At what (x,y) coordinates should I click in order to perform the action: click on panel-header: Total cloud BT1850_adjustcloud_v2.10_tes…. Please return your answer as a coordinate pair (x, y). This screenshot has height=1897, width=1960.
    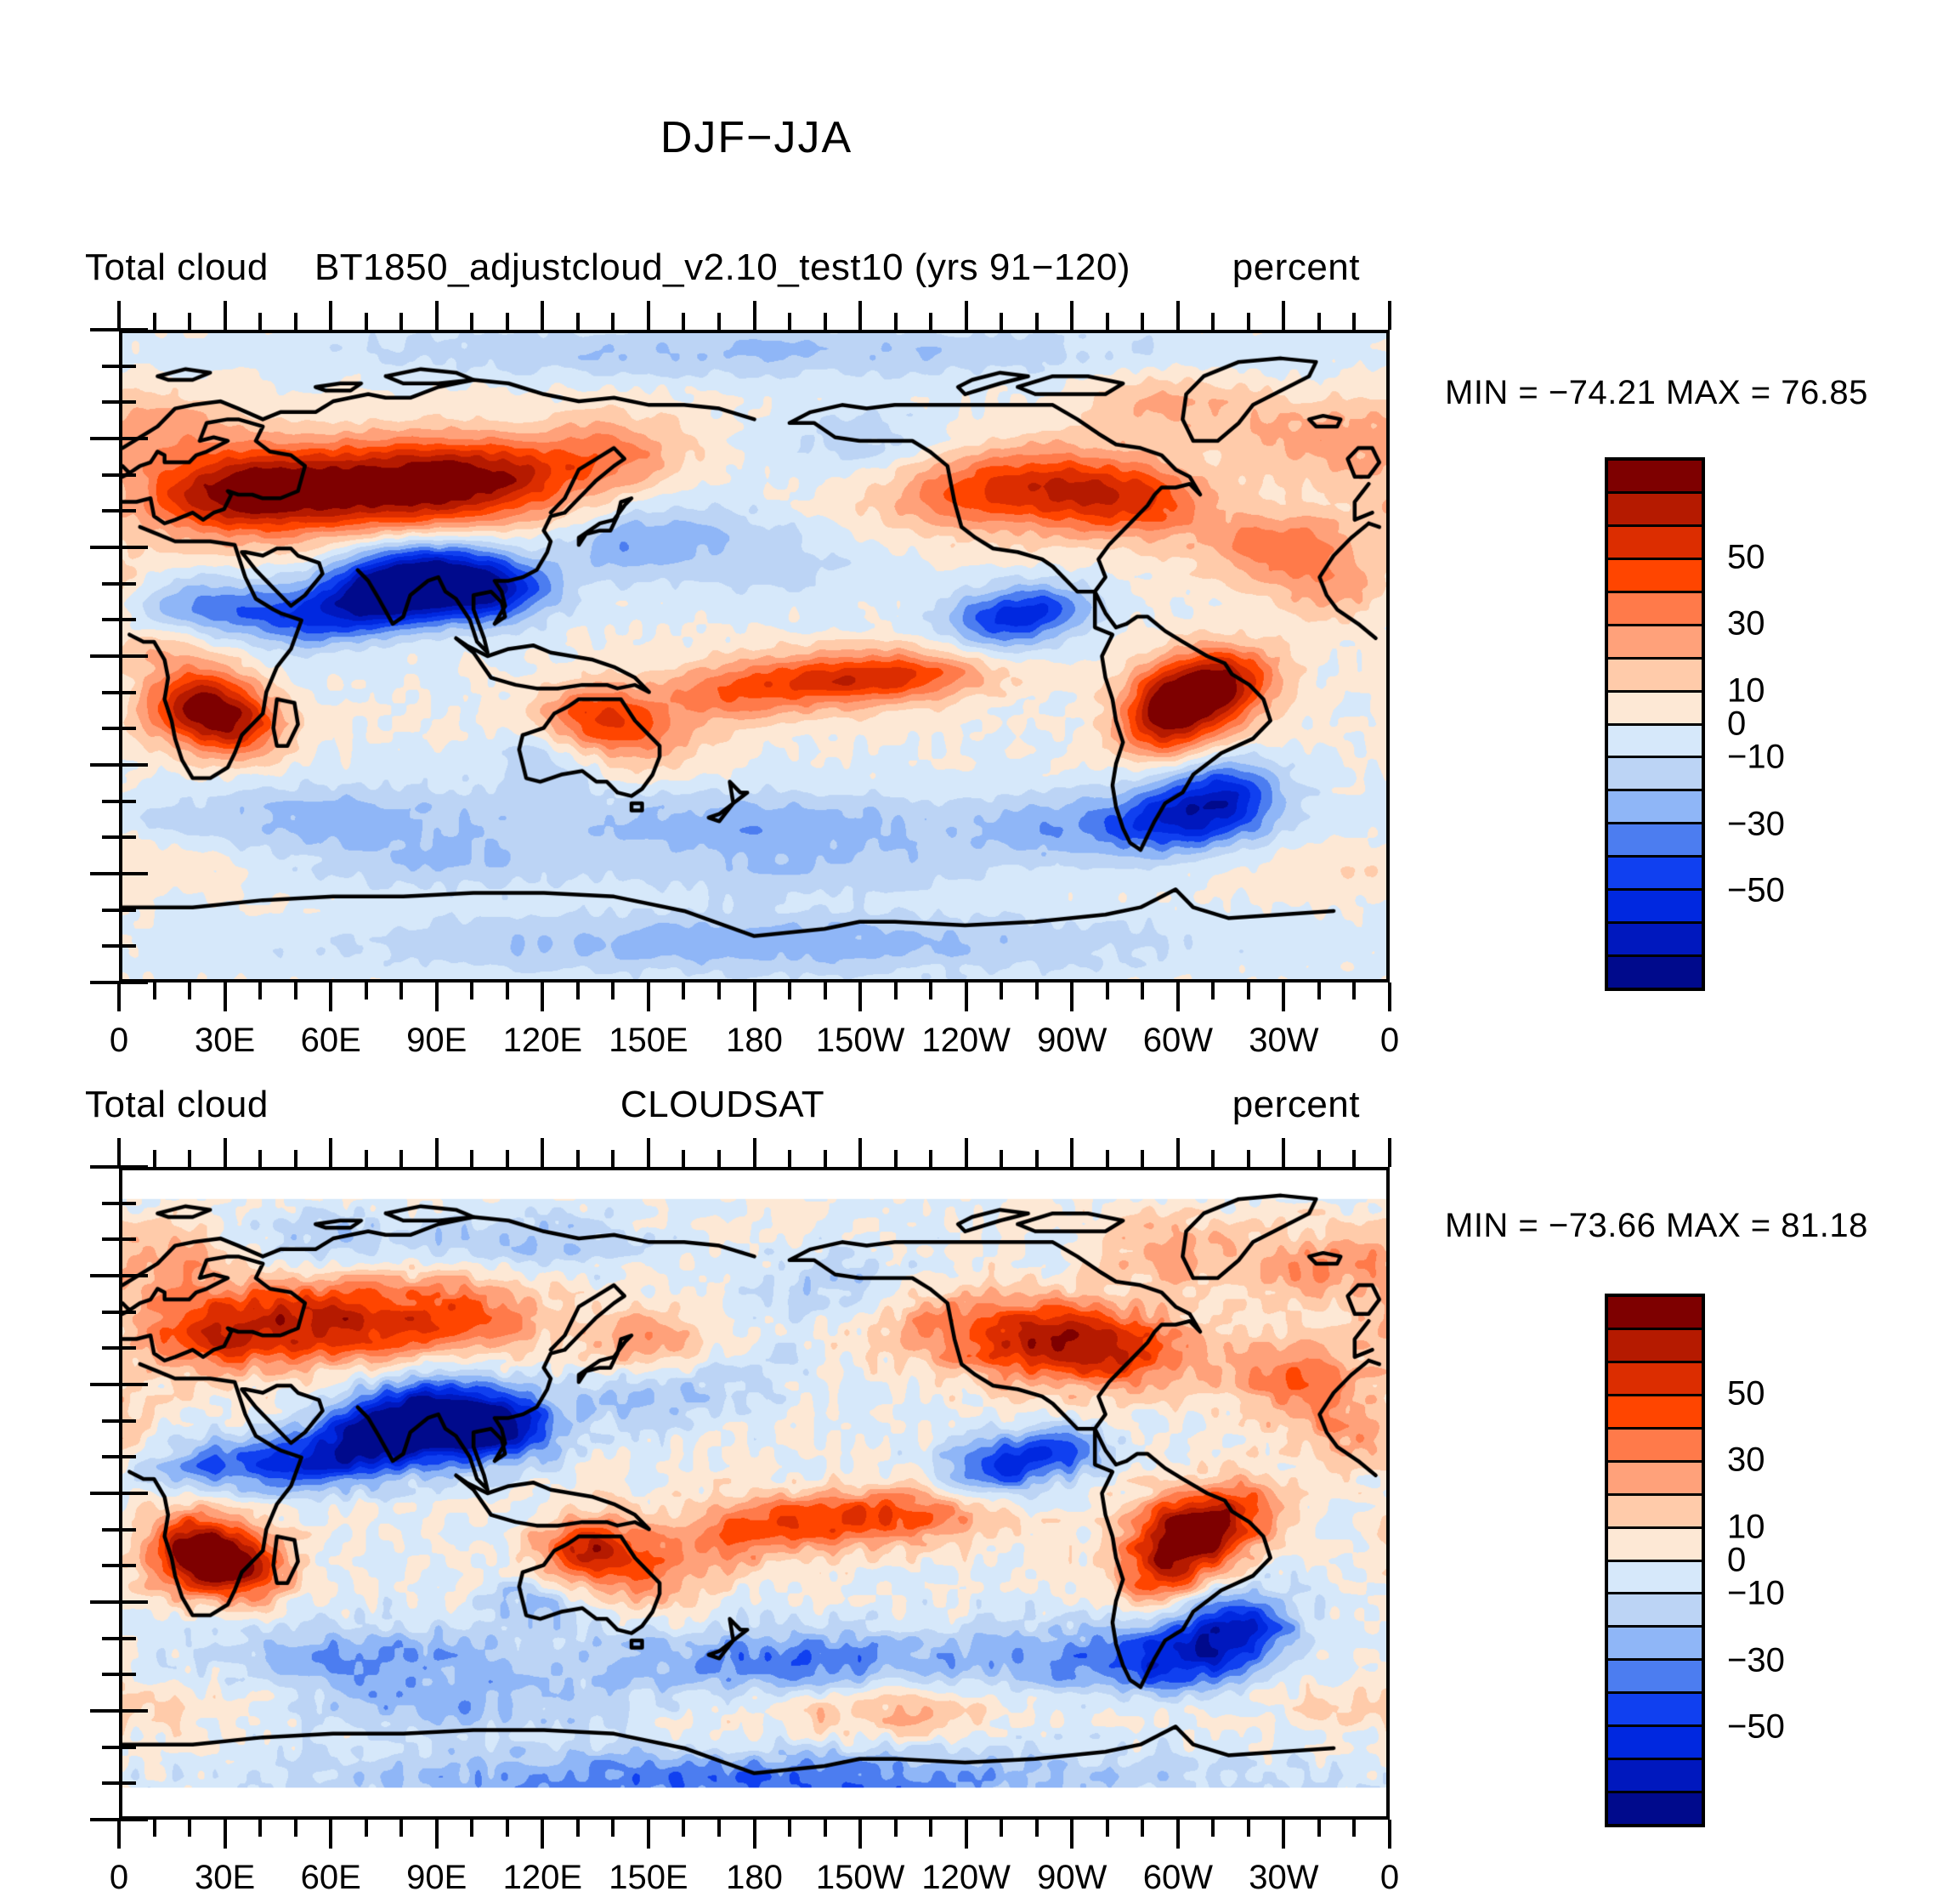
    Looking at the image, I should click on (722, 271).